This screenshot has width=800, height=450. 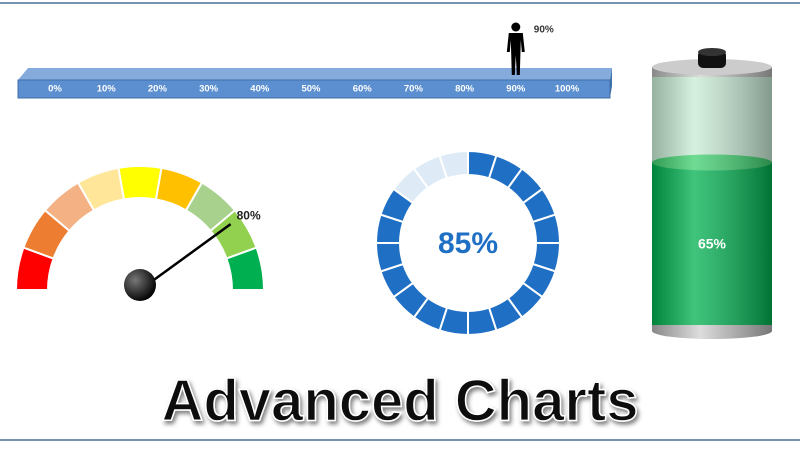 What do you see at coordinates (712, 243) in the screenshot?
I see `battery-label: 65%` at bounding box center [712, 243].